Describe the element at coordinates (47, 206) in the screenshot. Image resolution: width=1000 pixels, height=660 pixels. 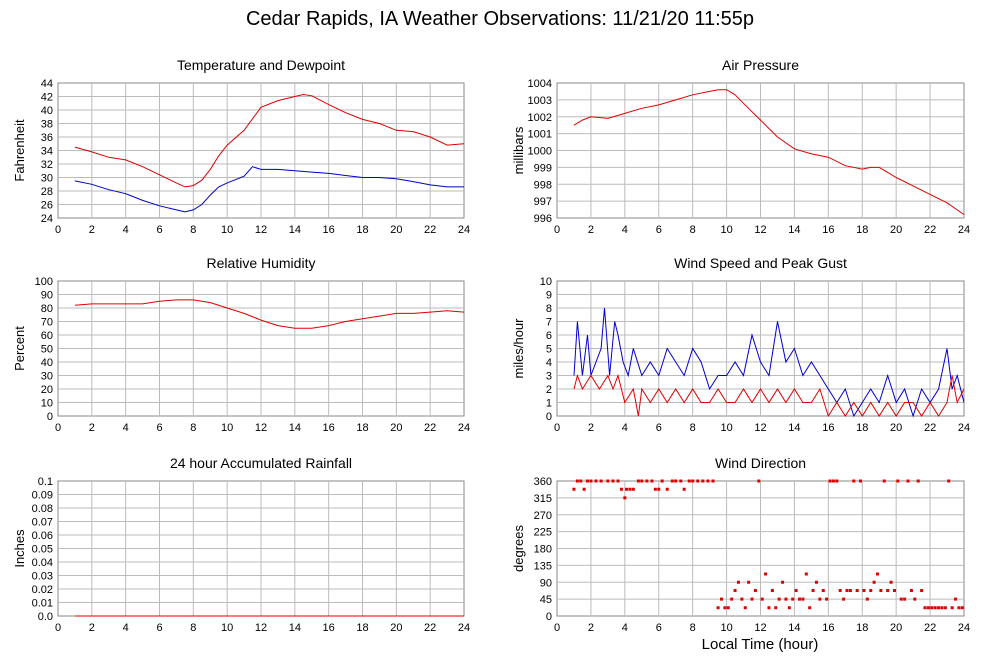
I see `y-tick-label: 26` at that location.